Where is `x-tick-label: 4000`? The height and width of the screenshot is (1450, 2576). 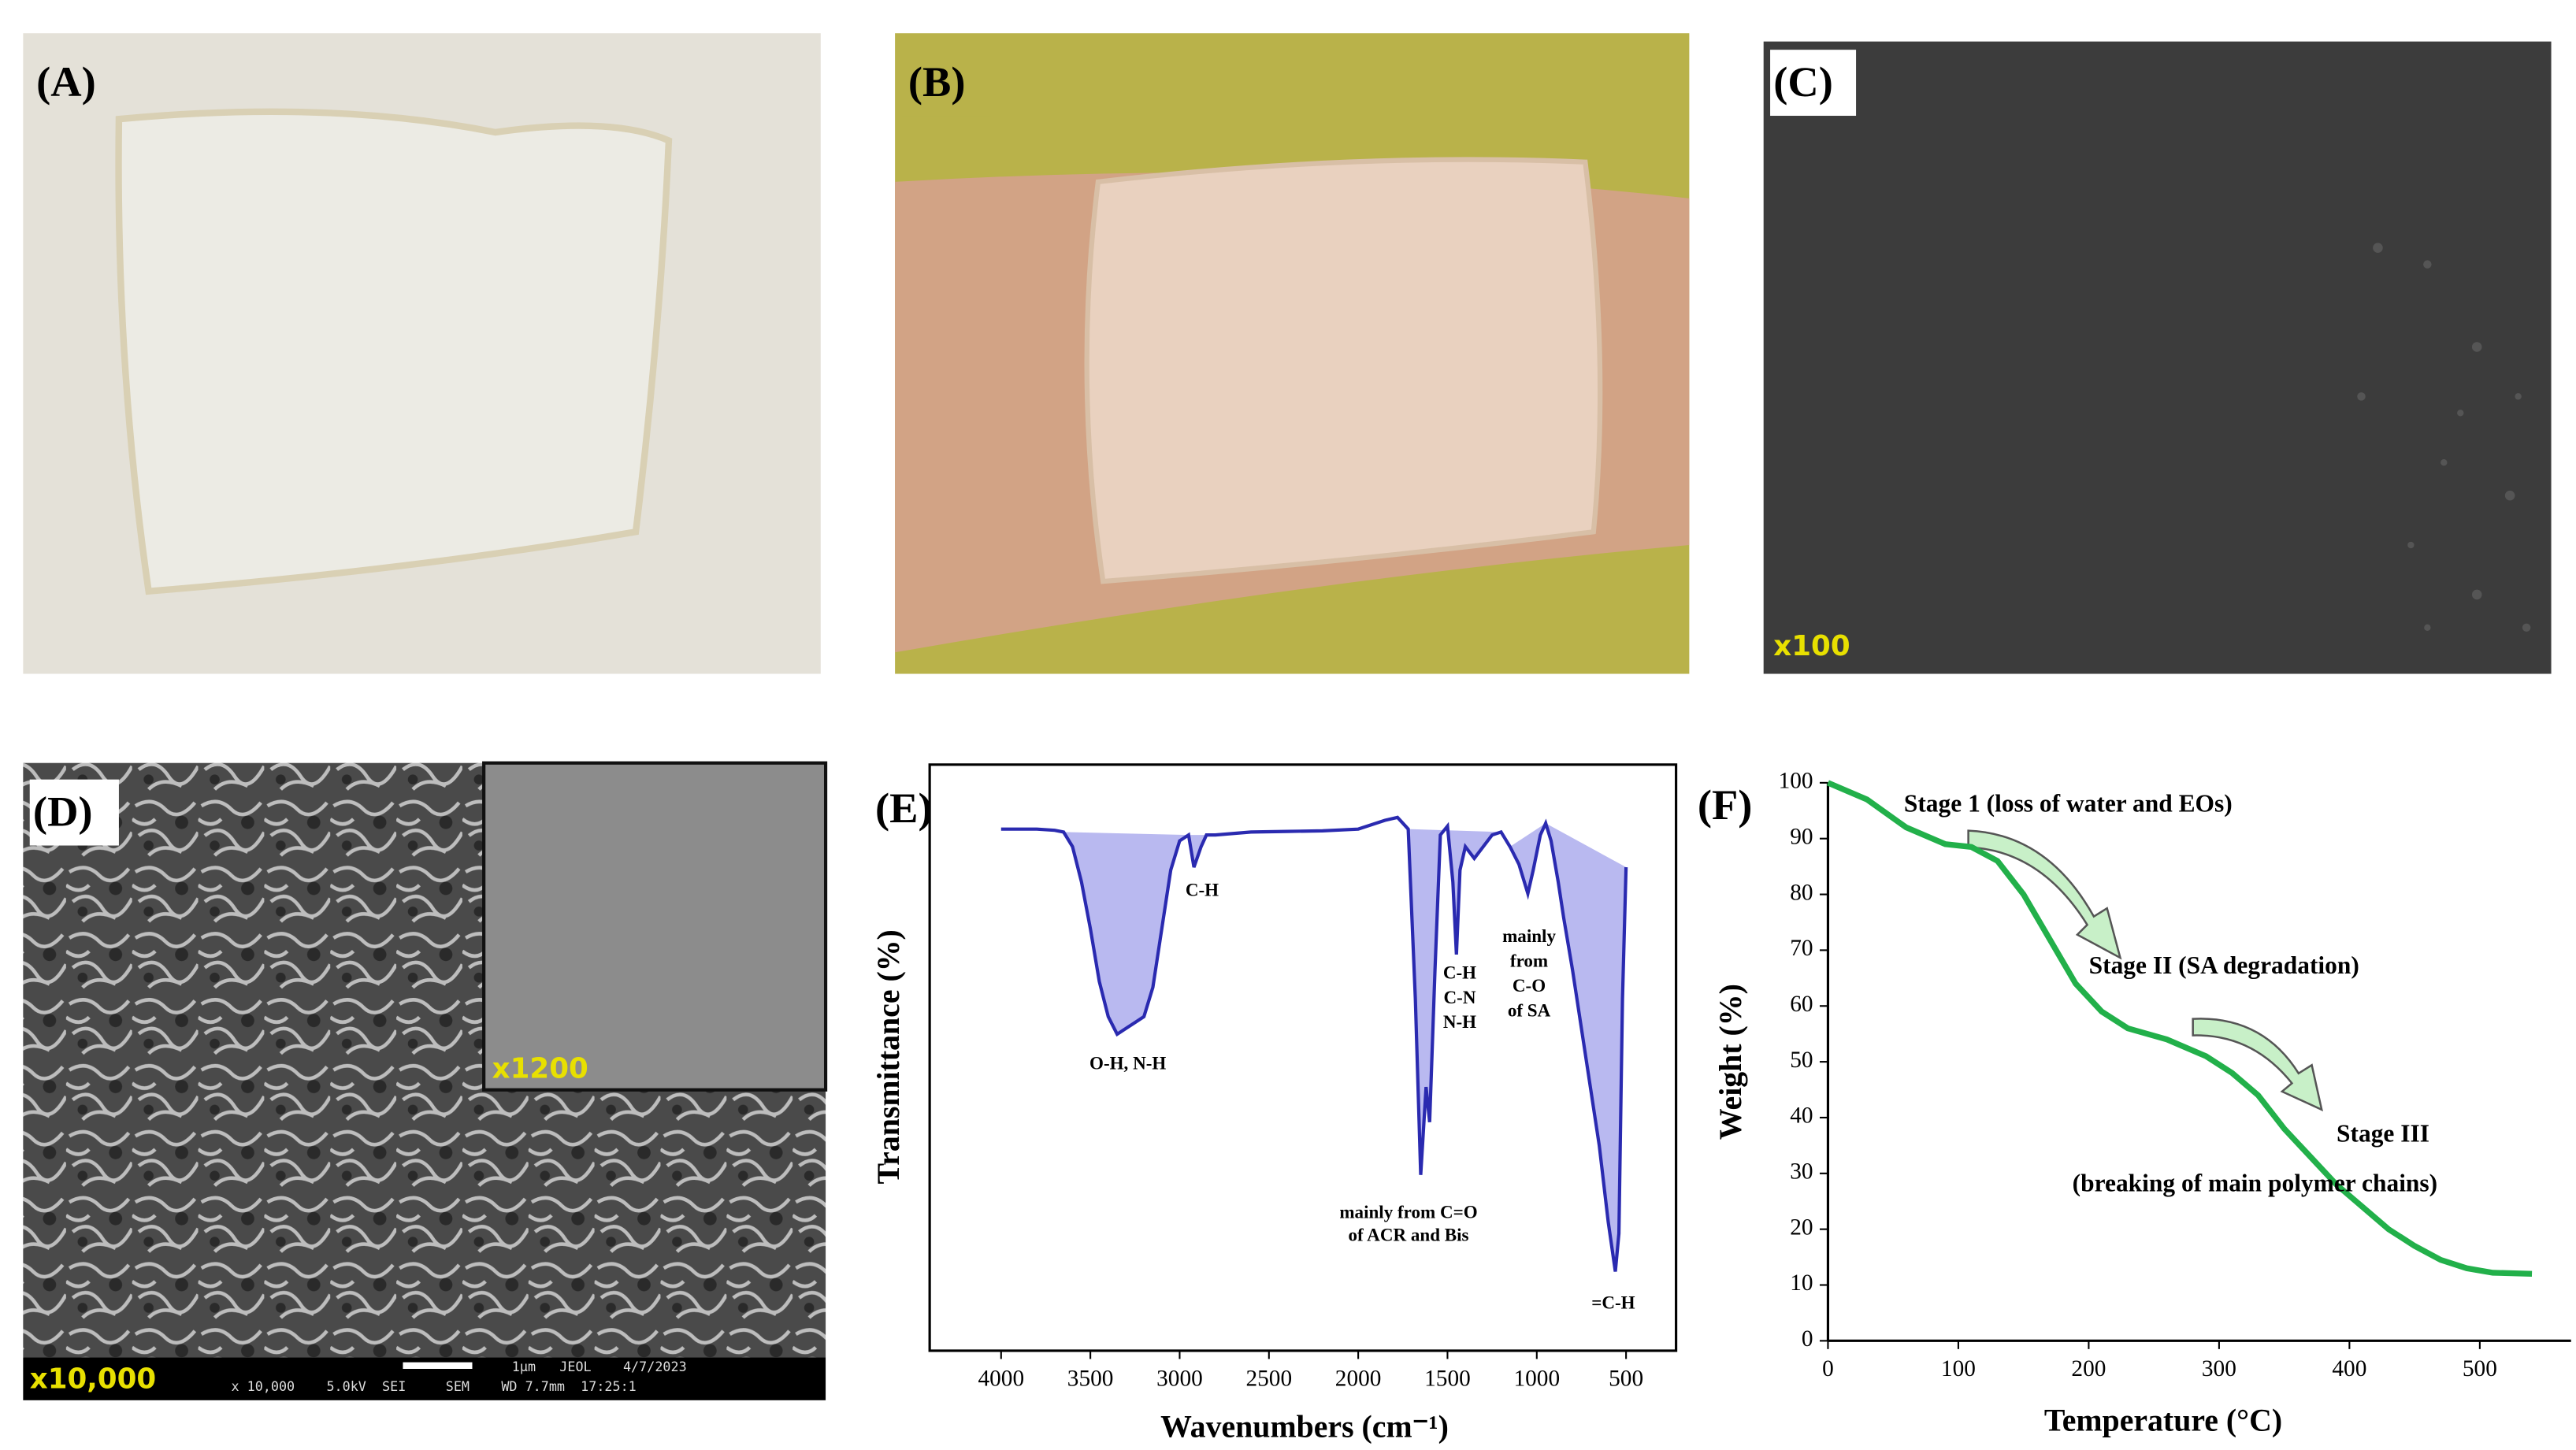
x-tick-label: 4000 is located at coordinates (1001, 1378).